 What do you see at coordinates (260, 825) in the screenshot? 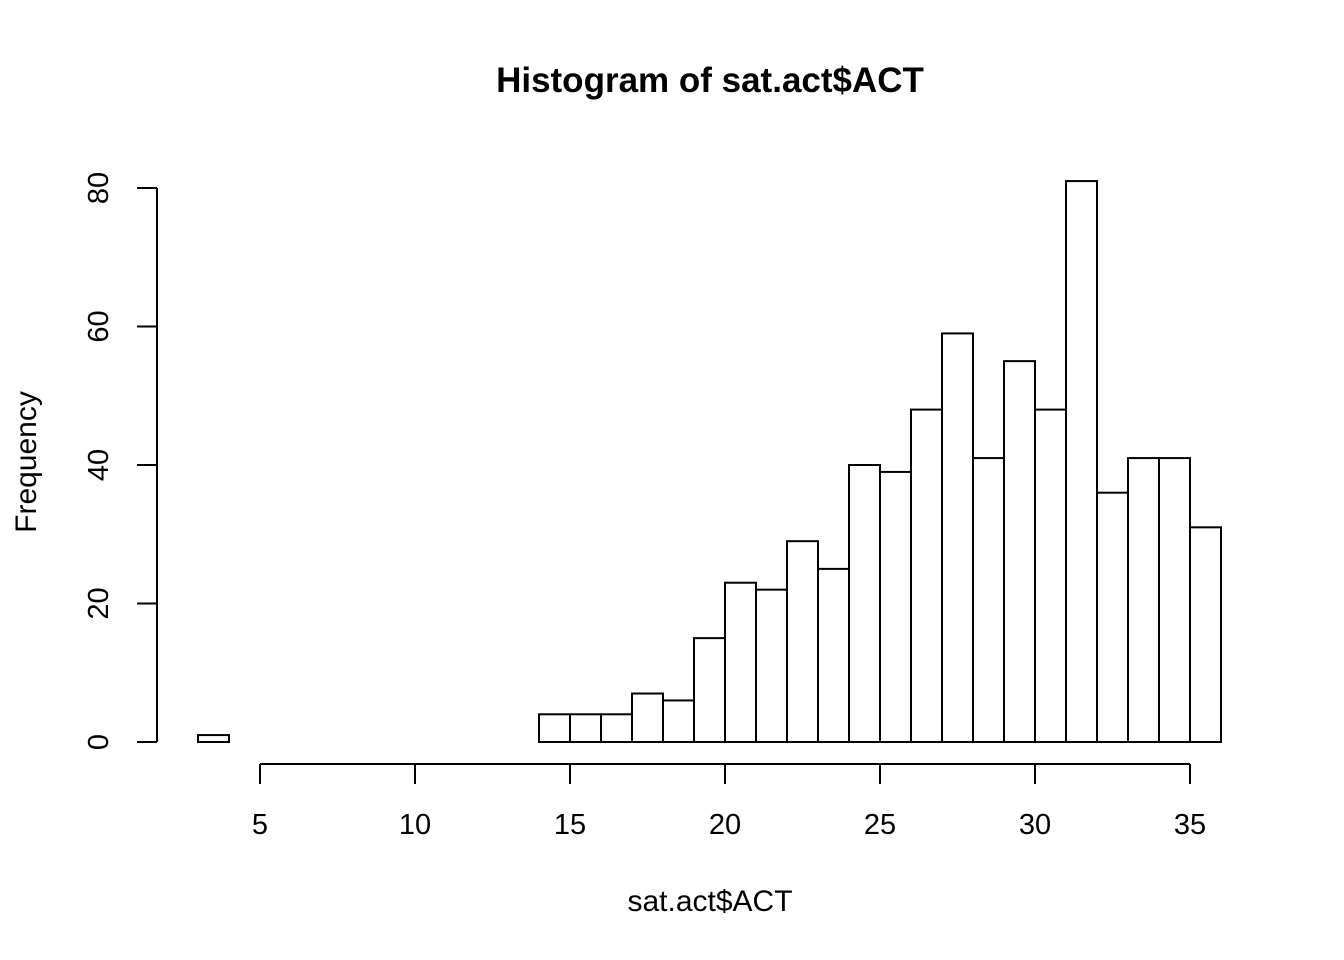
I see `x-tick-label-5: 5` at bounding box center [260, 825].